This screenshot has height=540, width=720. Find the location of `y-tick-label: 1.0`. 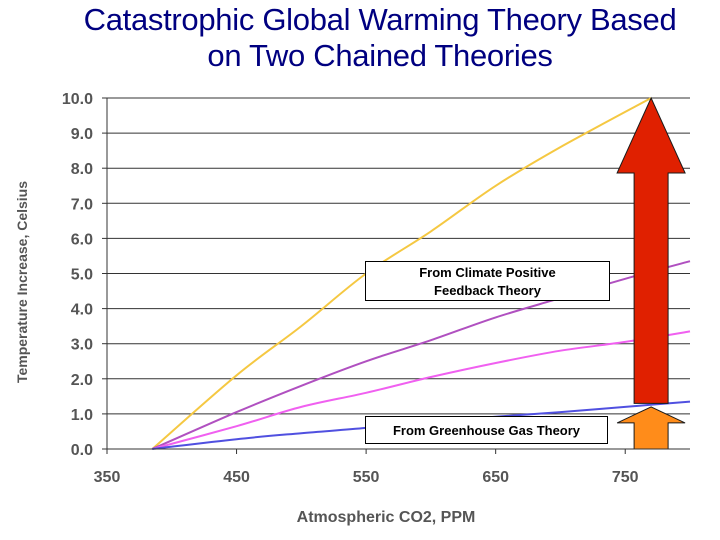

y-tick-label: 1.0 is located at coordinates (82, 415).